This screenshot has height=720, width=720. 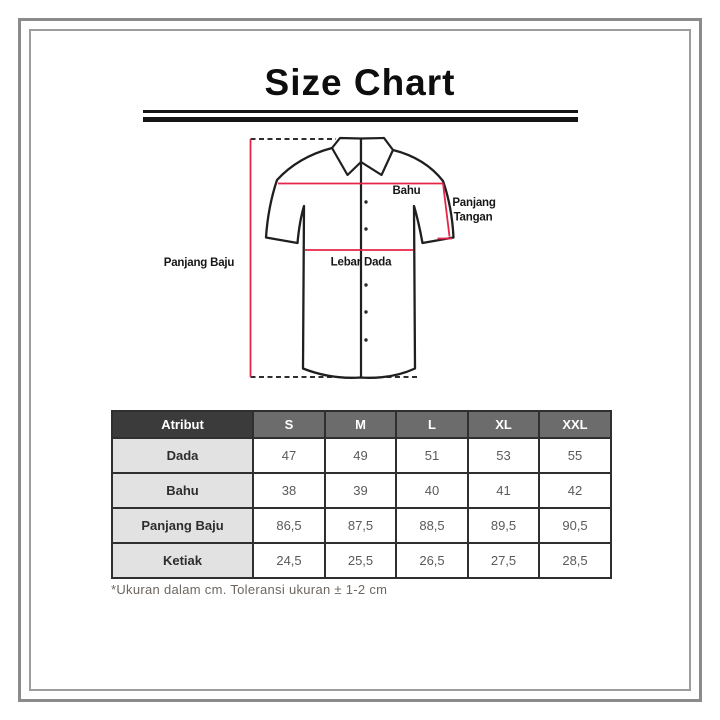 I want to click on cell-value: 88,5, so click(x=432, y=525).